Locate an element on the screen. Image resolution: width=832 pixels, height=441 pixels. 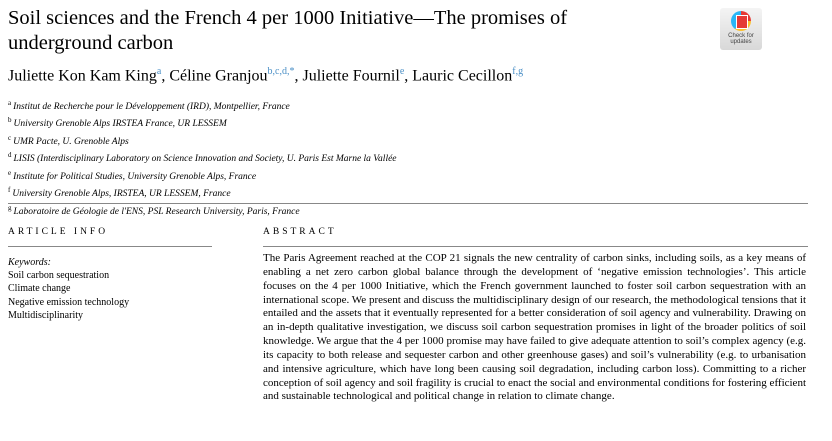
keyword: Multidisciplinarity is located at coordinates (45, 315).